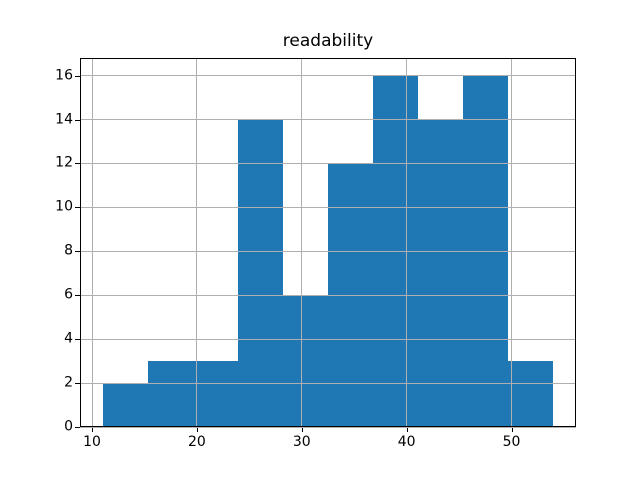  What do you see at coordinates (68, 382) in the screenshot?
I see `y-tick-label: 2` at bounding box center [68, 382].